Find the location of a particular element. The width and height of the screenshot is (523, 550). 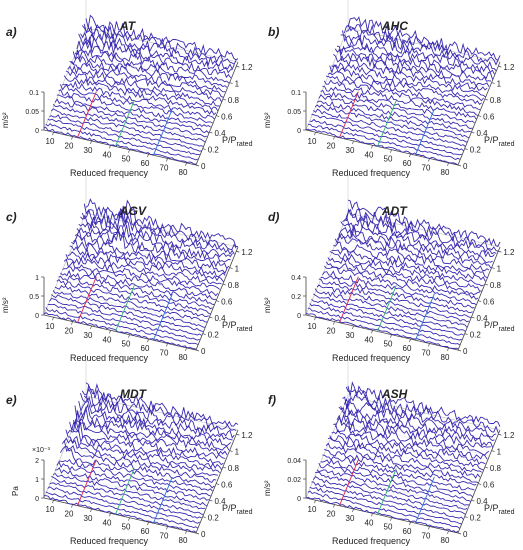

x-tick-label: 20 is located at coordinates (69, 146).